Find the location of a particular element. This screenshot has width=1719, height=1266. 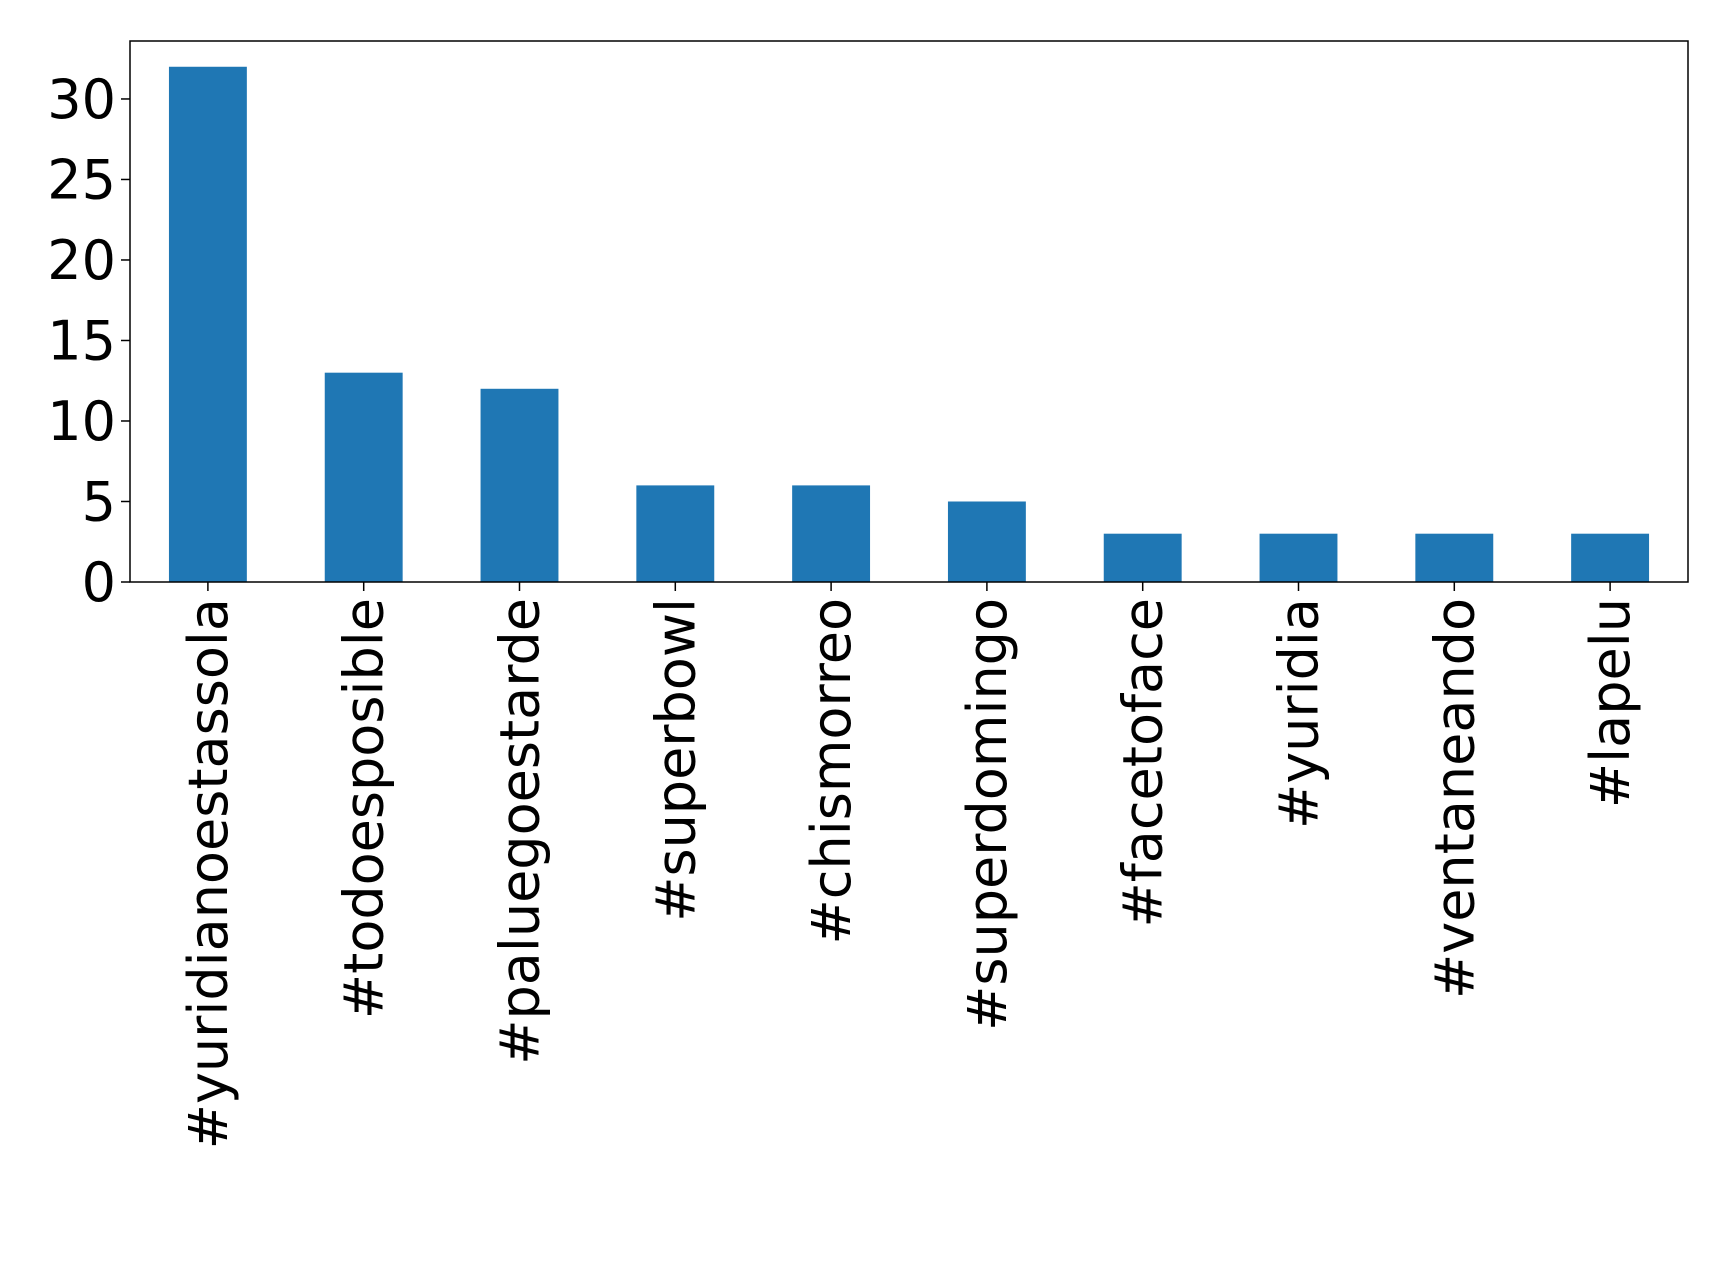

x-tick-label: #yuridianoestassola is located at coordinates (208, 873).